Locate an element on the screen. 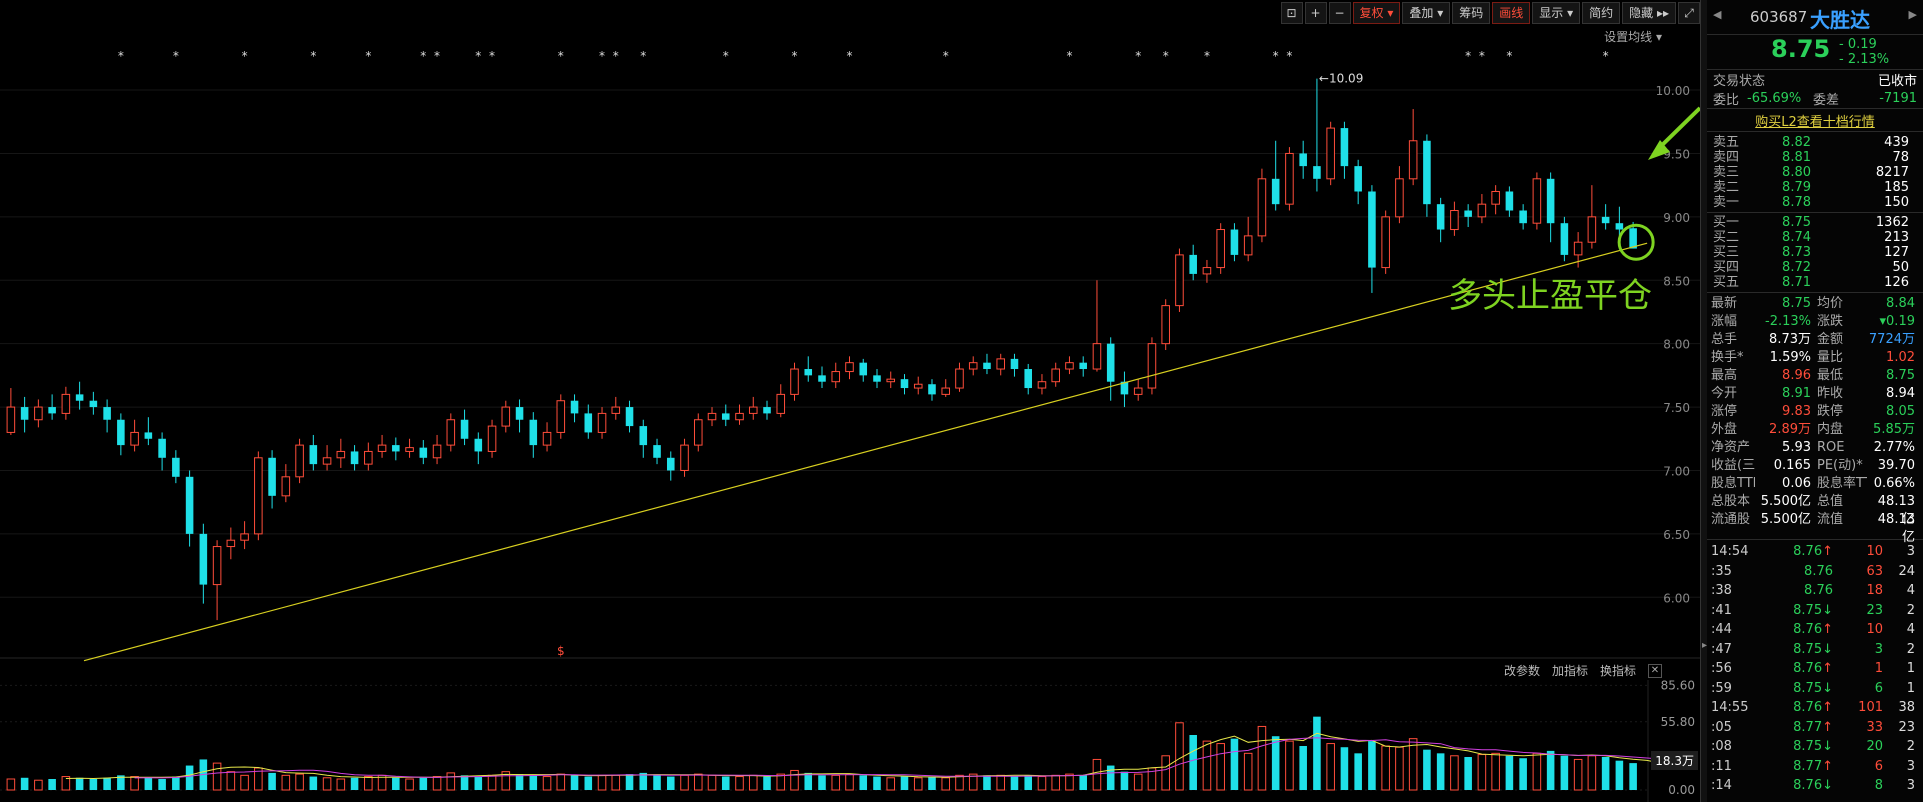 The width and height of the screenshot is (1923, 802). quote-label: 涨停 is located at coordinates (1724, 411).